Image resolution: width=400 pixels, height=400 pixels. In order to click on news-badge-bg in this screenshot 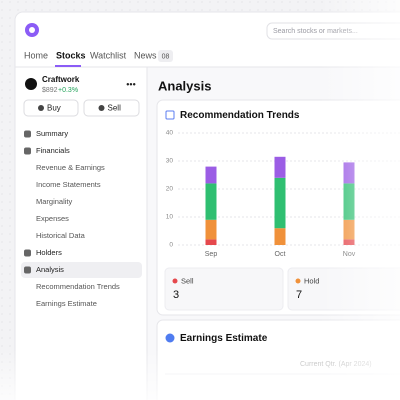, I will do `click(165, 56)`.